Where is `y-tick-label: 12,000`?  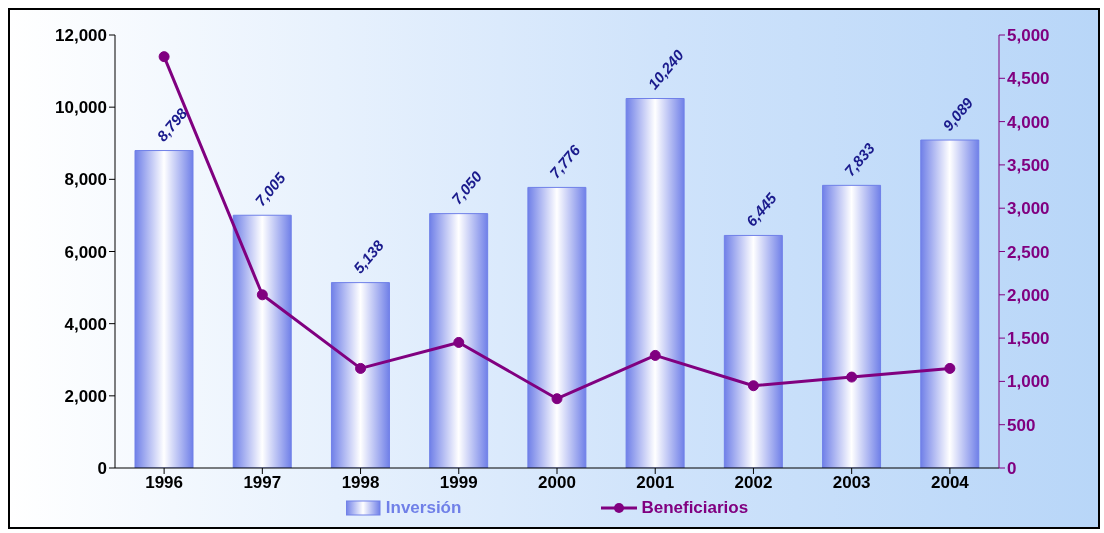
y-tick-label: 12,000 is located at coordinates (81, 36).